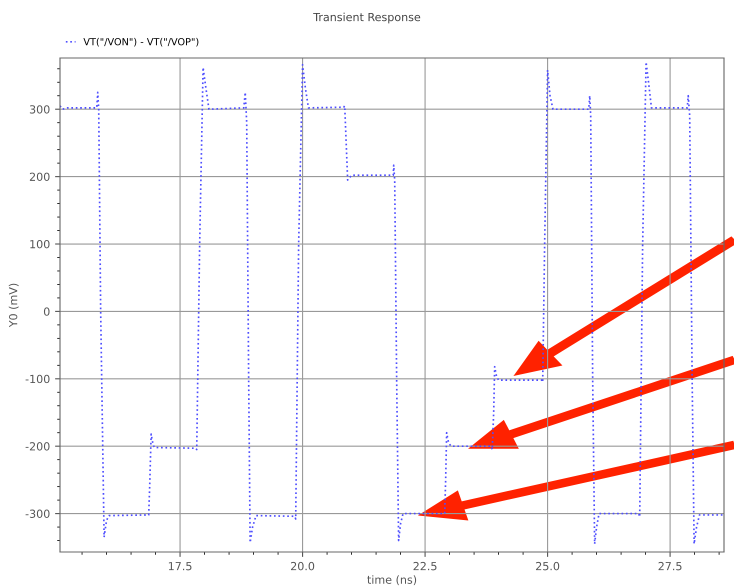 This screenshot has width=734, height=587. Describe the element at coordinates (180, 566) in the screenshot. I see `x-tick-label: 17.5` at that location.